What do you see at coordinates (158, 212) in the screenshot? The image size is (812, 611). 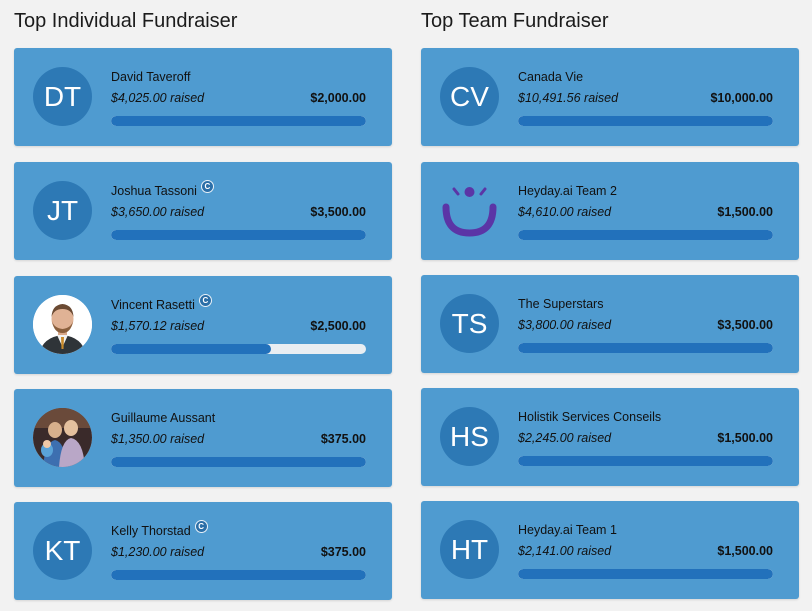 I see `raised-amount: $3,650.00 raised` at bounding box center [158, 212].